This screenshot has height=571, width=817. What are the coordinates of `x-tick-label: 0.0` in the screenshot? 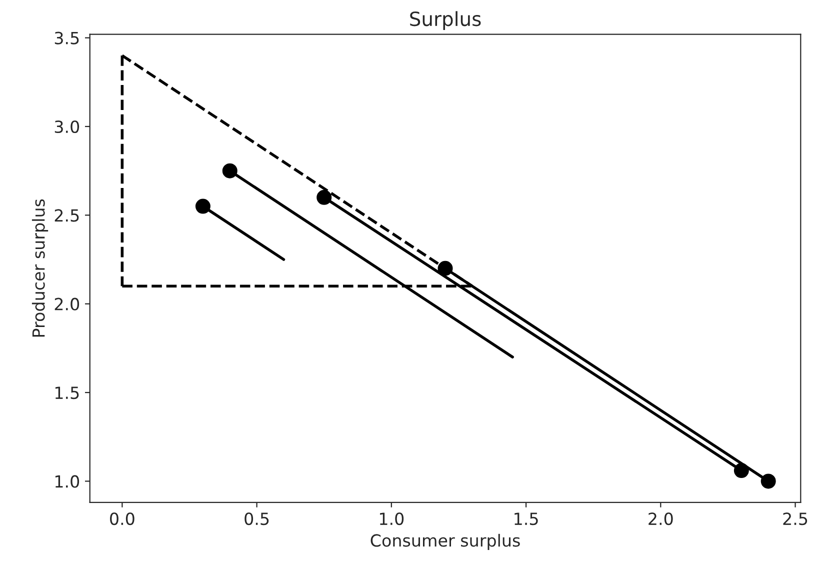 It's located at (122, 519).